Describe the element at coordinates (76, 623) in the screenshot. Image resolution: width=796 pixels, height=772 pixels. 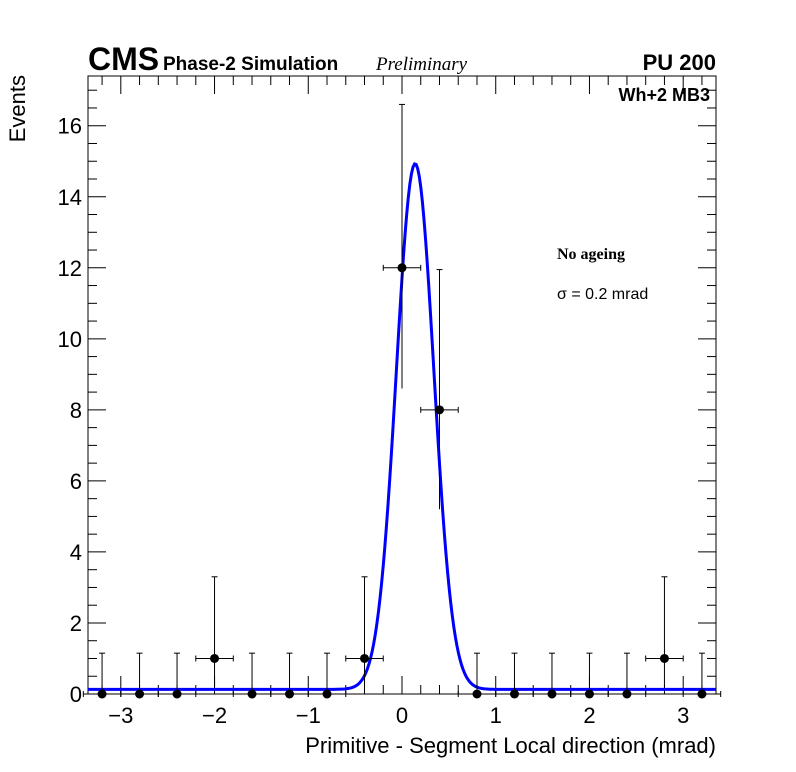
I see `y-tick-label: 2` at that location.